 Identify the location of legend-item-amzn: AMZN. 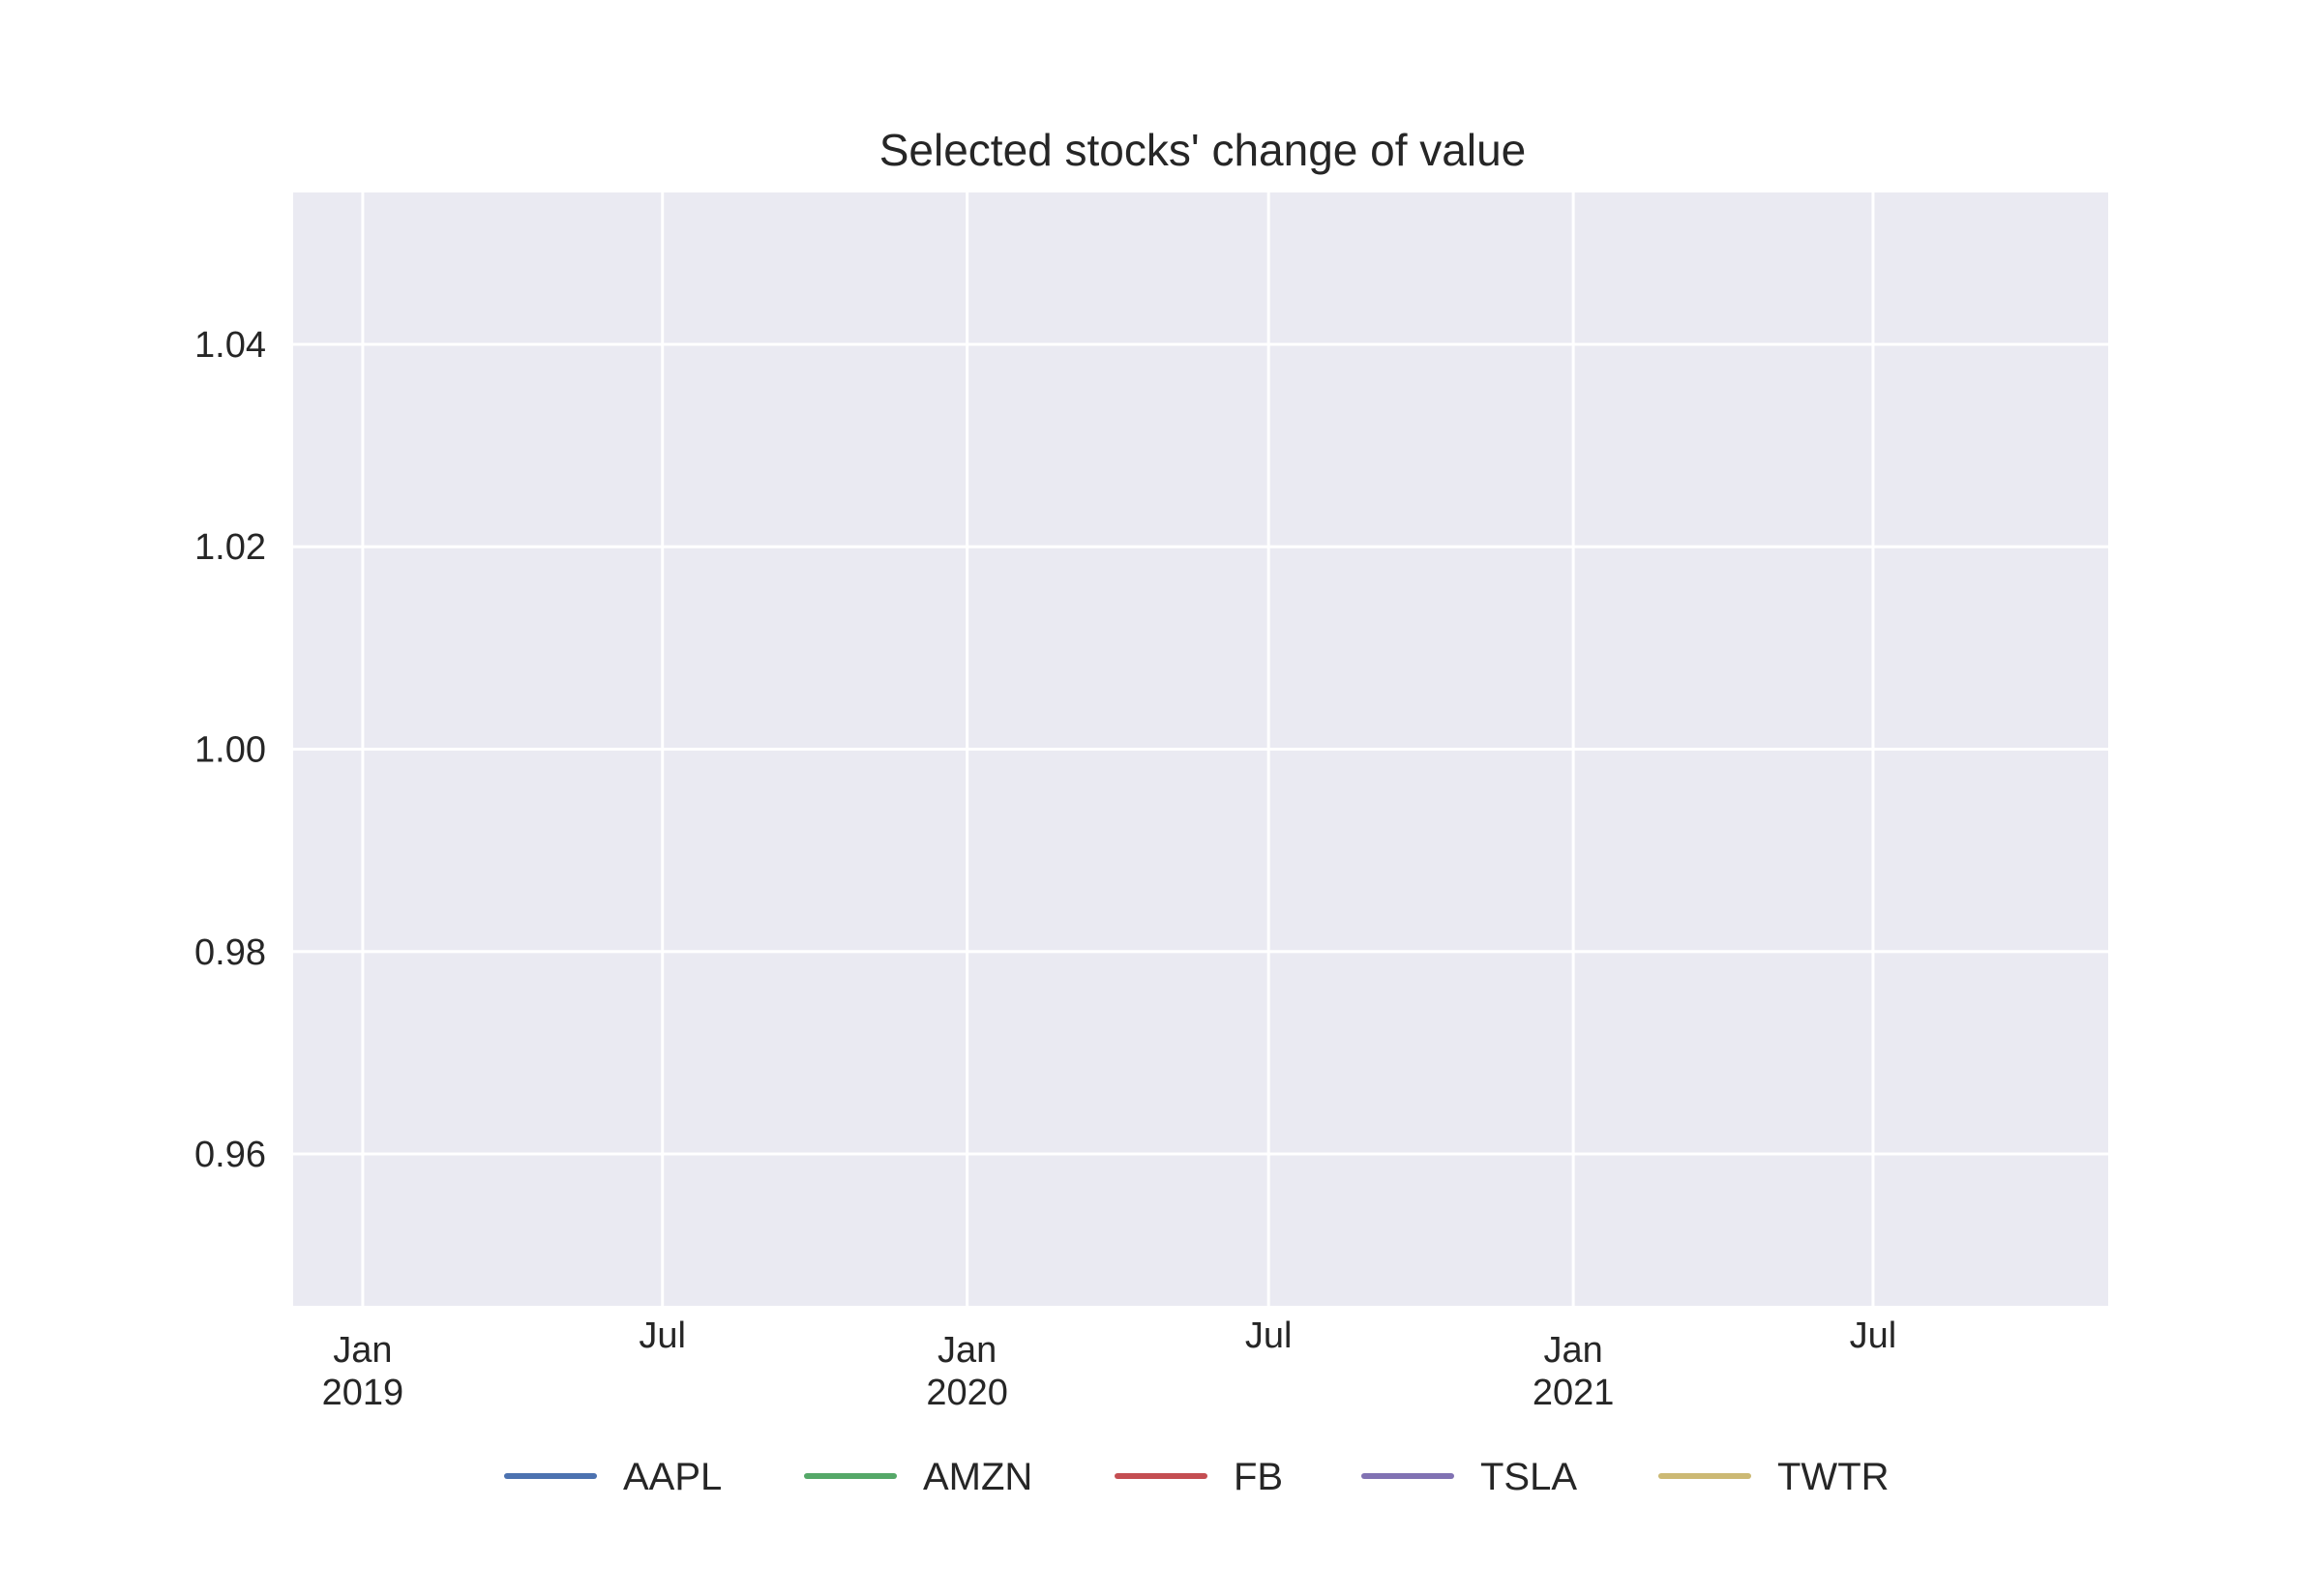
(918, 1477).